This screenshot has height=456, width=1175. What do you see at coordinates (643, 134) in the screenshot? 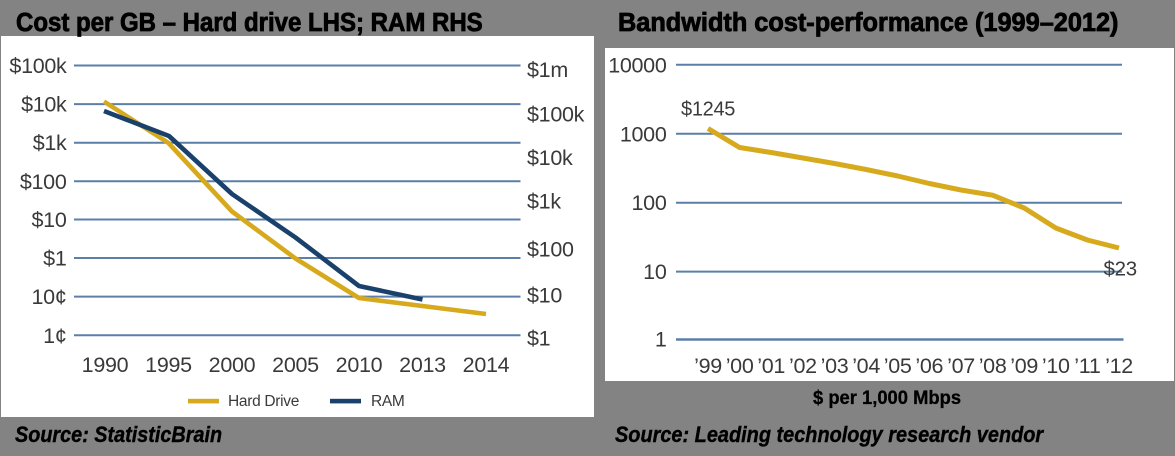
I see `svg-text: 1000` at bounding box center [643, 134].